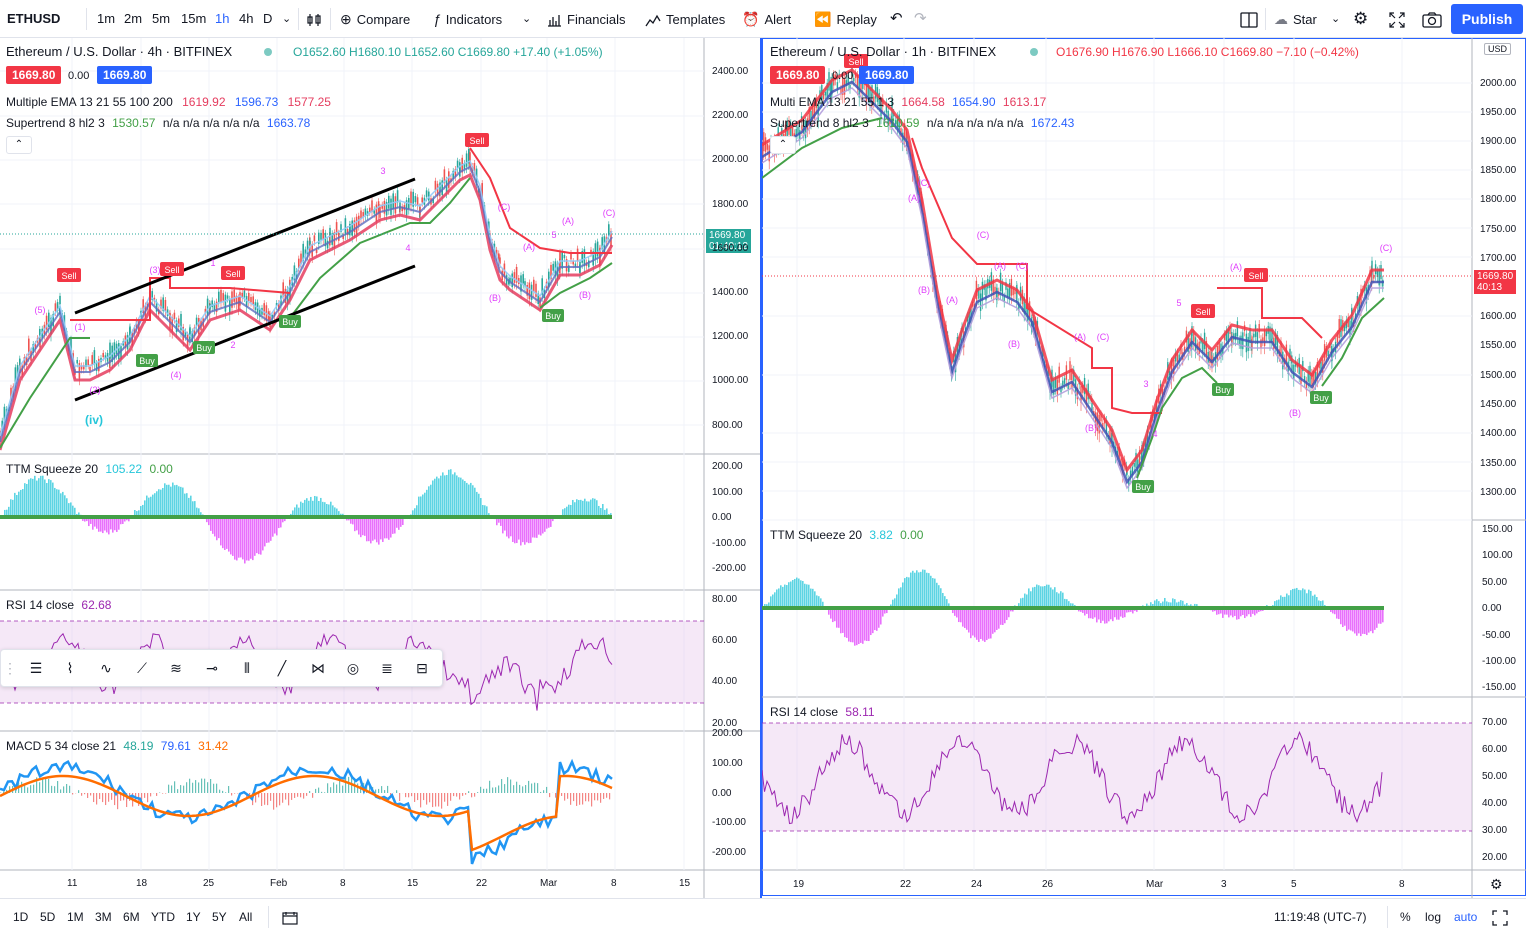 The height and width of the screenshot is (938, 1526). Describe the element at coordinates (1500, 917) in the screenshot. I see `expand-icon` at that location.